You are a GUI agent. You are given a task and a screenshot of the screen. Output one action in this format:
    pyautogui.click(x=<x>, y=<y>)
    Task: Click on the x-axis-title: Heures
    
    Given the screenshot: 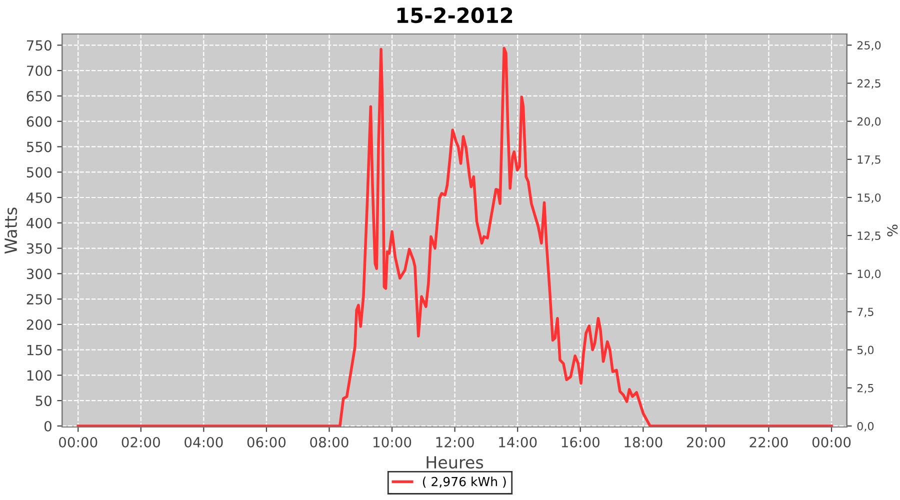 What is the action you would take?
    pyautogui.click(x=455, y=462)
    